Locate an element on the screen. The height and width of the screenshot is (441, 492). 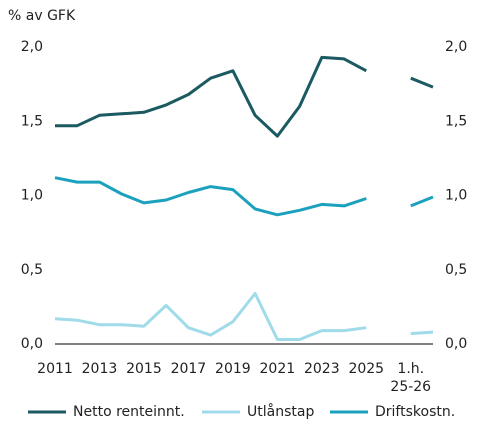
x-tick-label: 2025 is located at coordinates (366, 369).